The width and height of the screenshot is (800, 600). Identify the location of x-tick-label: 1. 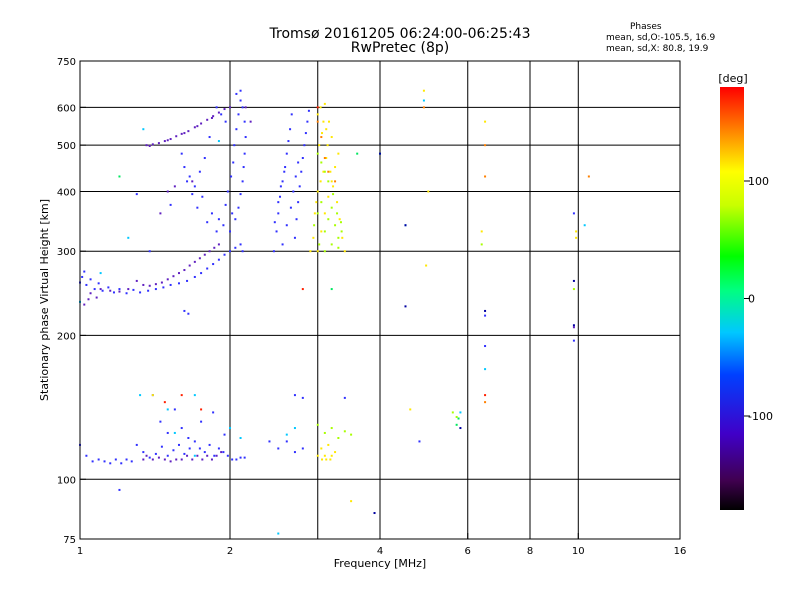
(80, 551).